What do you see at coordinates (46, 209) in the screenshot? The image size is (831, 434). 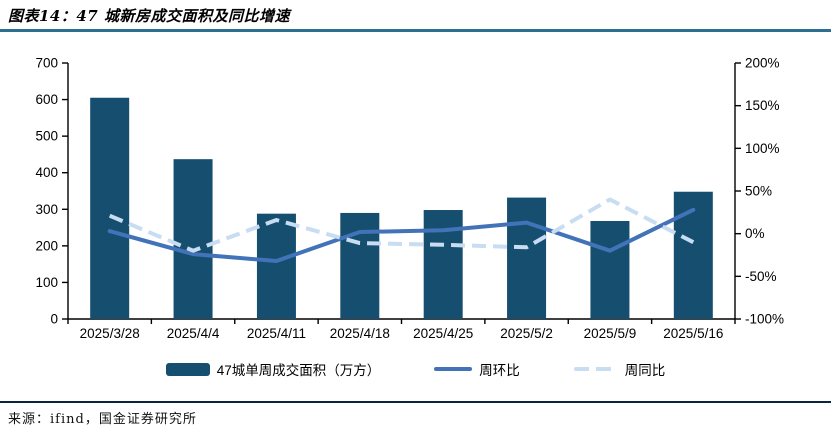 I see `left-axis-tick-label: 300` at bounding box center [46, 209].